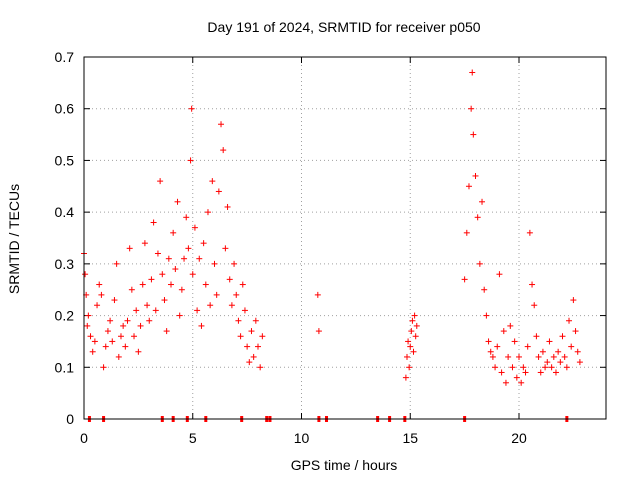 Image resolution: width=640 pixels, height=480 pixels. Describe the element at coordinates (302, 438) in the screenshot. I see `x-tick-label: 10` at that location.